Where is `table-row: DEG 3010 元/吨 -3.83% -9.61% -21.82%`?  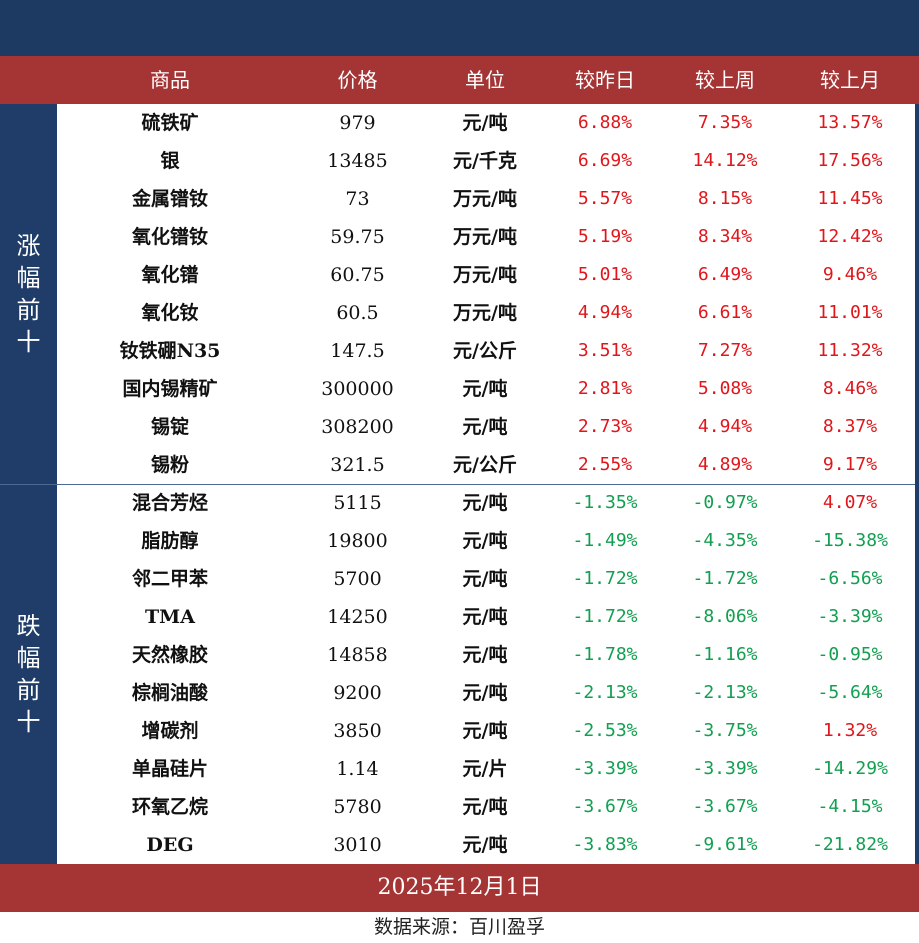
table-row: DEG 3010 元/吨 -3.83% -9.61% -21.82% is located at coordinates (486, 845).